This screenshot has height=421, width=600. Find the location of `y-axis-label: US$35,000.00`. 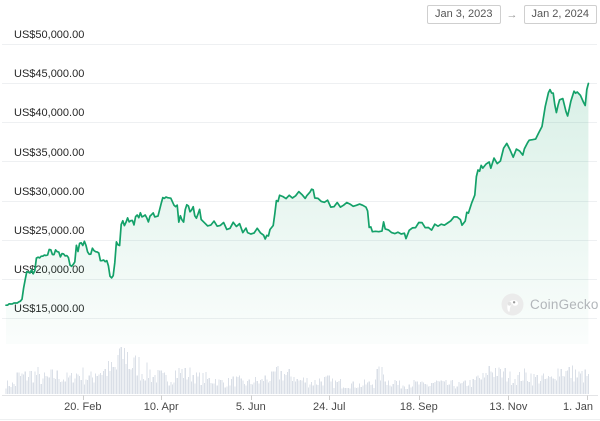

y-axis-label: US$35,000.00 is located at coordinates (49, 152).